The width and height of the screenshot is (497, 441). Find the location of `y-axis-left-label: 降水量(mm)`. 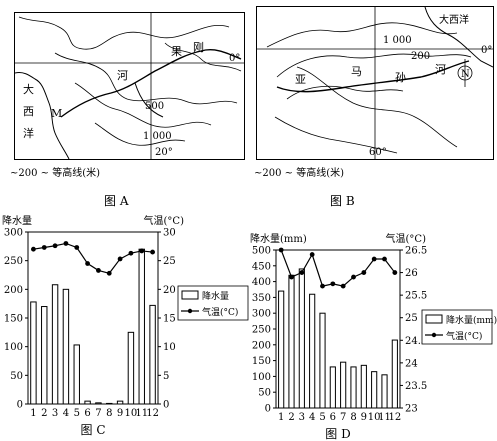

y-axis-left-label: 降水量(mm) is located at coordinates (278, 238).